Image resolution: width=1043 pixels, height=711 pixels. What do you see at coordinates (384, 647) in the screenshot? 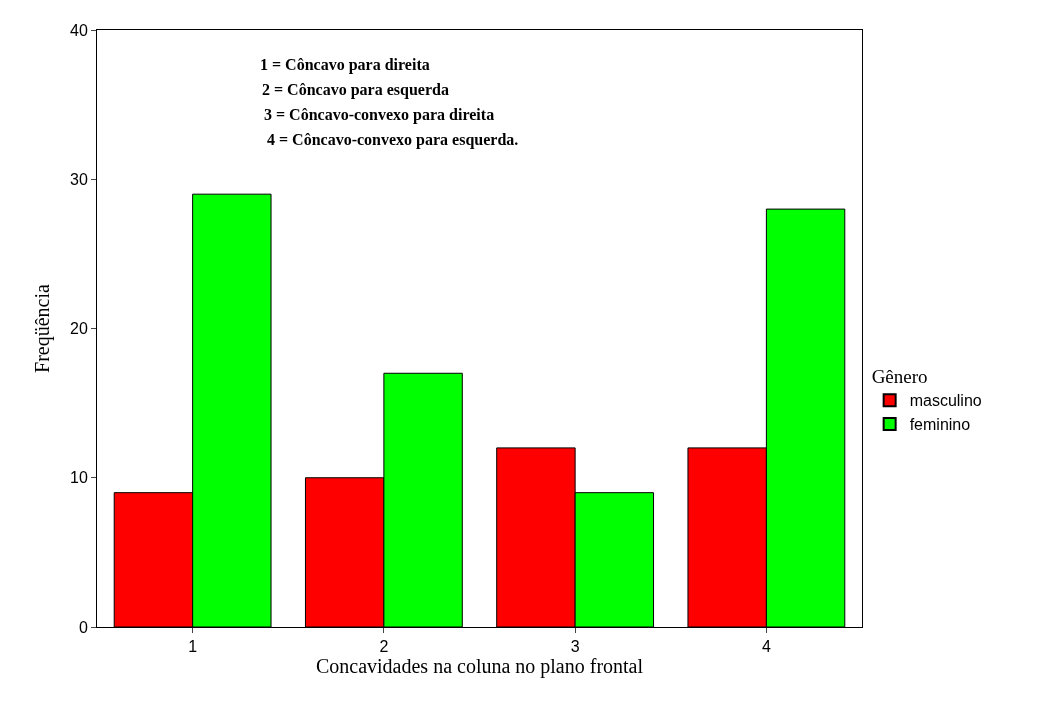
I see `x-tick-label: 2` at bounding box center [384, 647].